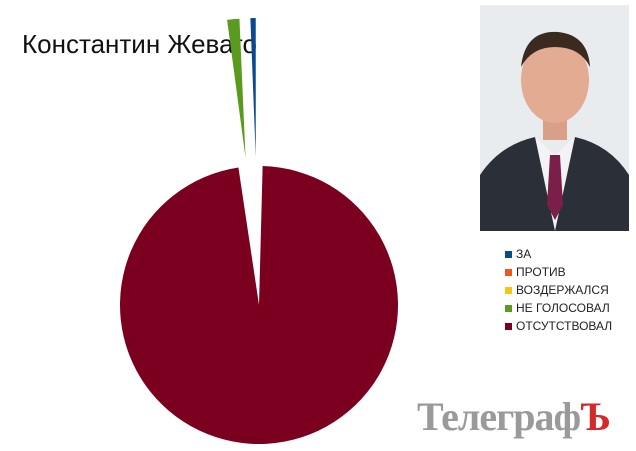 The height and width of the screenshot is (451, 636). I want to click on legend-item-vozderzhalsya: ВОЗДЕРЖАЛСЯ, so click(558, 290).